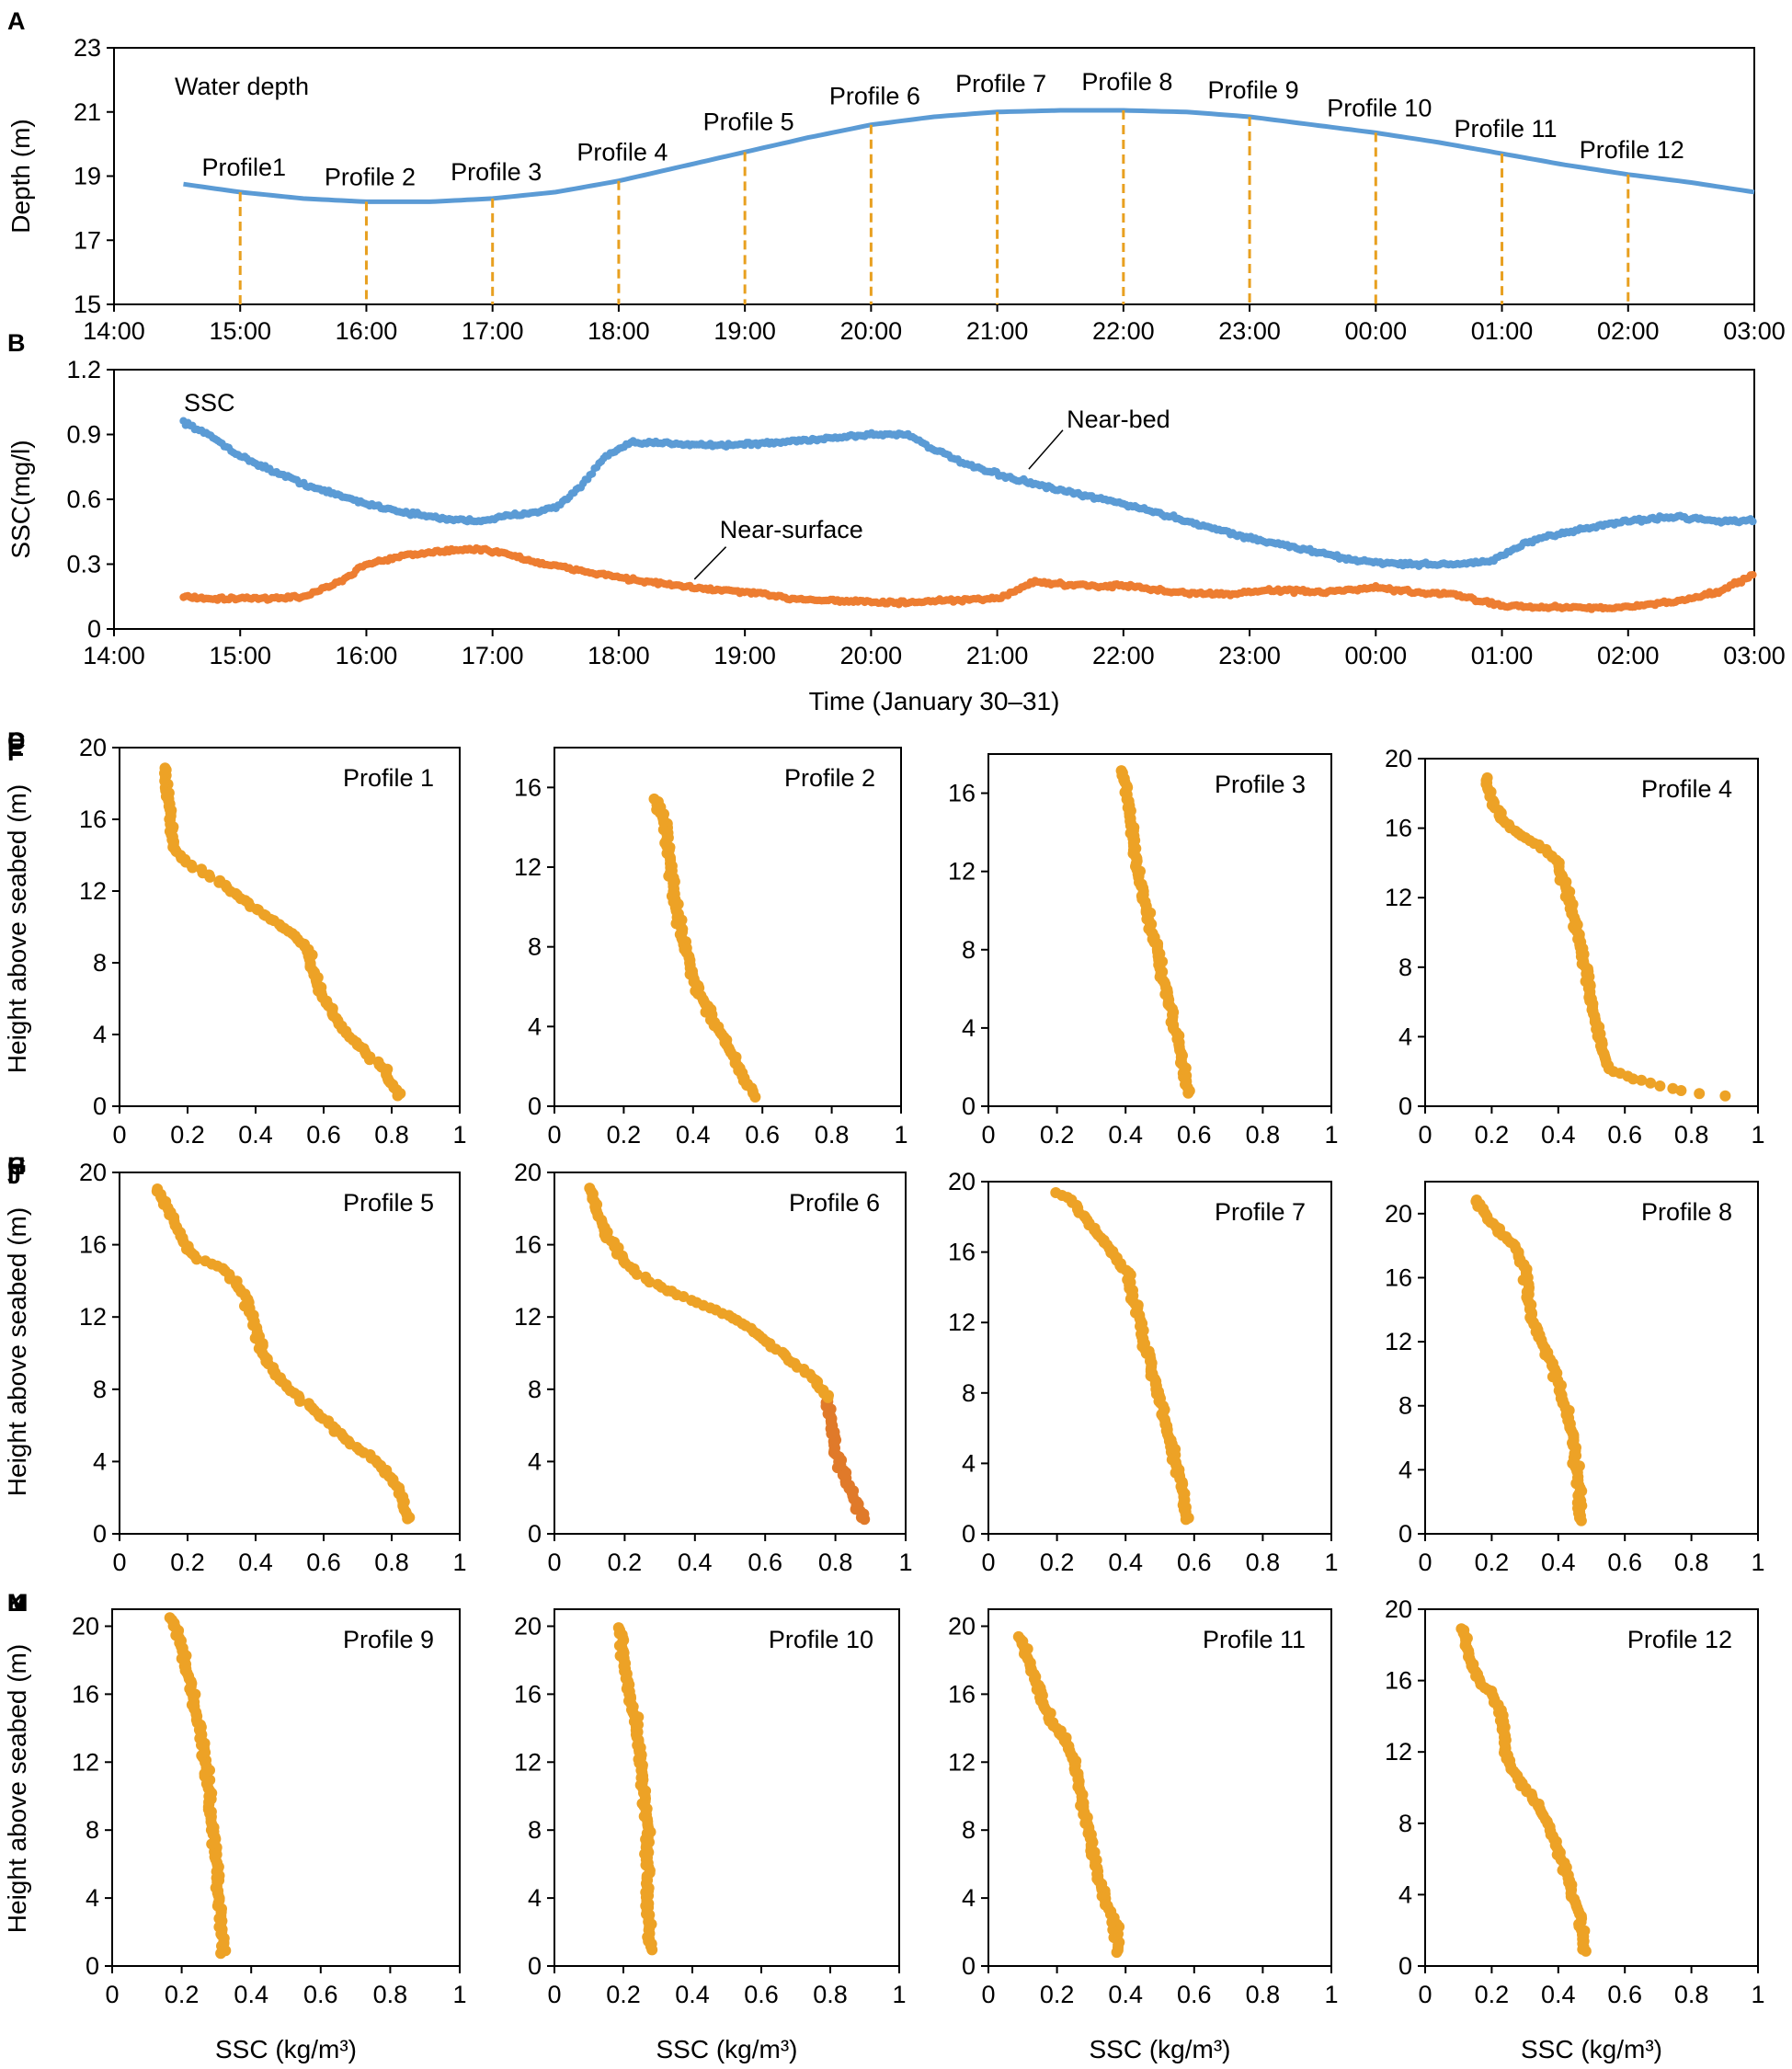 This screenshot has width=1792, height=2069. I want to click on profile-marker-label: Profile 11, so click(1507, 129).